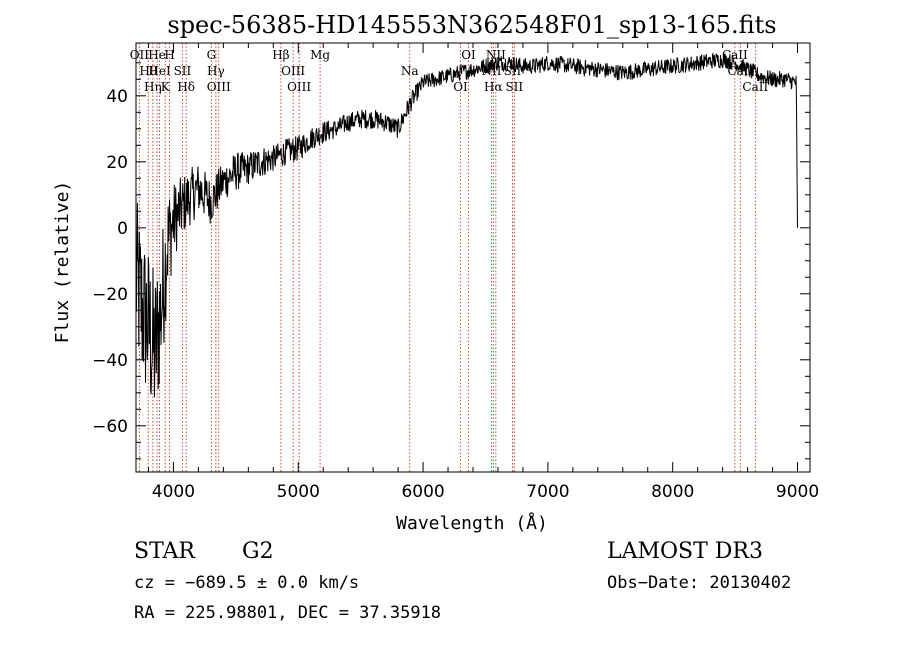  I want to click on line-marker-label: Hγ, so click(216, 71).